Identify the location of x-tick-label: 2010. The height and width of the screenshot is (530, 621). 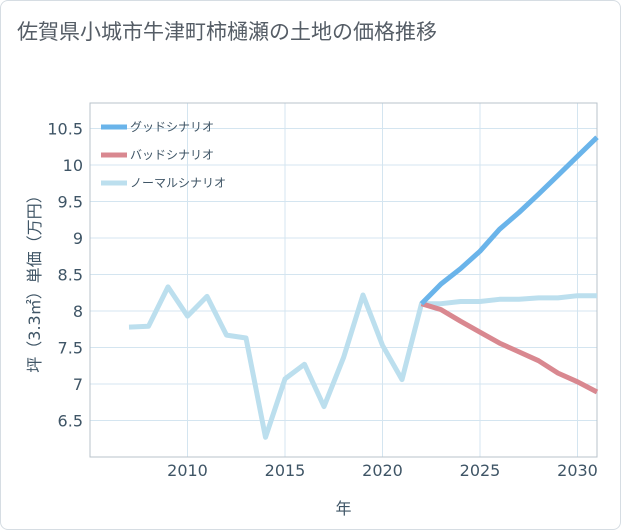
(187, 470).